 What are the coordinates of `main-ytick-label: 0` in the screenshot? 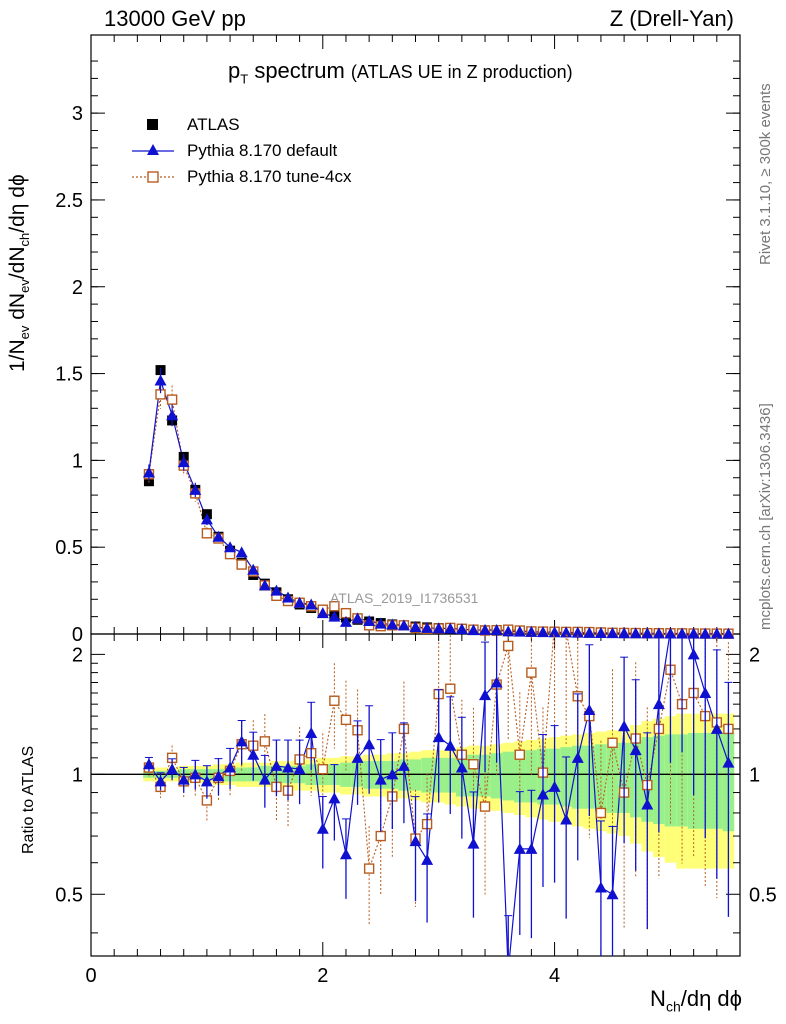 It's located at (77, 635).